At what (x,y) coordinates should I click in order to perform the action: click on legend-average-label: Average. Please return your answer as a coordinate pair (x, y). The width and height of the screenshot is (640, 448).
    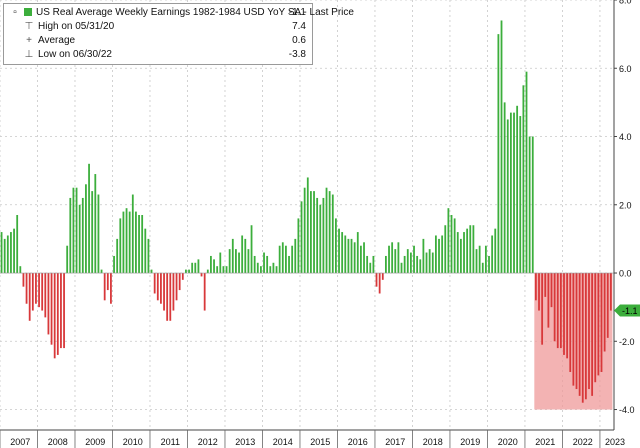
    Looking at the image, I should click on (57, 40).